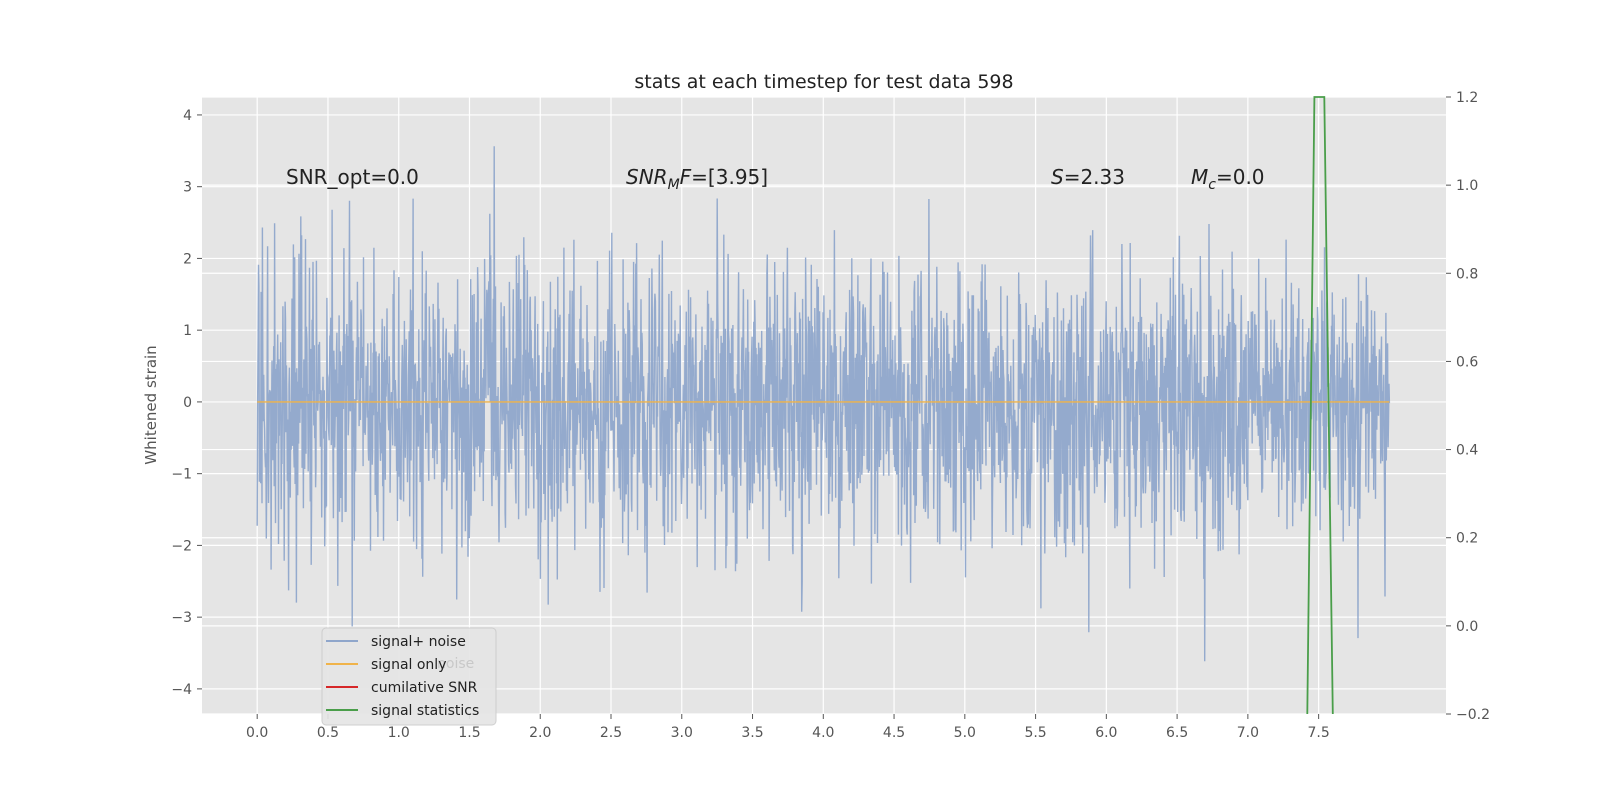 The image size is (1600, 800). I want to click on y2-tick-label: 0.8, so click(1467, 274).